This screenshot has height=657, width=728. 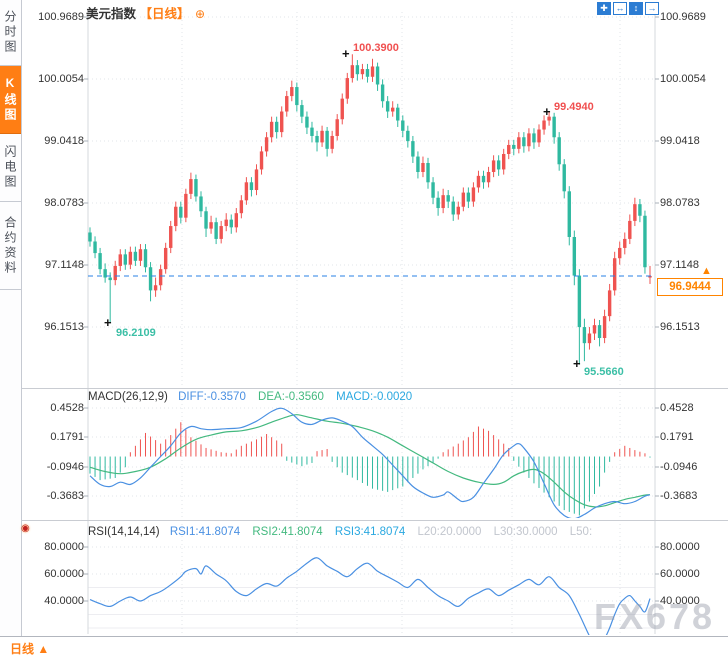 I want to click on annotation-low-2: 95.5660, so click(x=604, y=372).